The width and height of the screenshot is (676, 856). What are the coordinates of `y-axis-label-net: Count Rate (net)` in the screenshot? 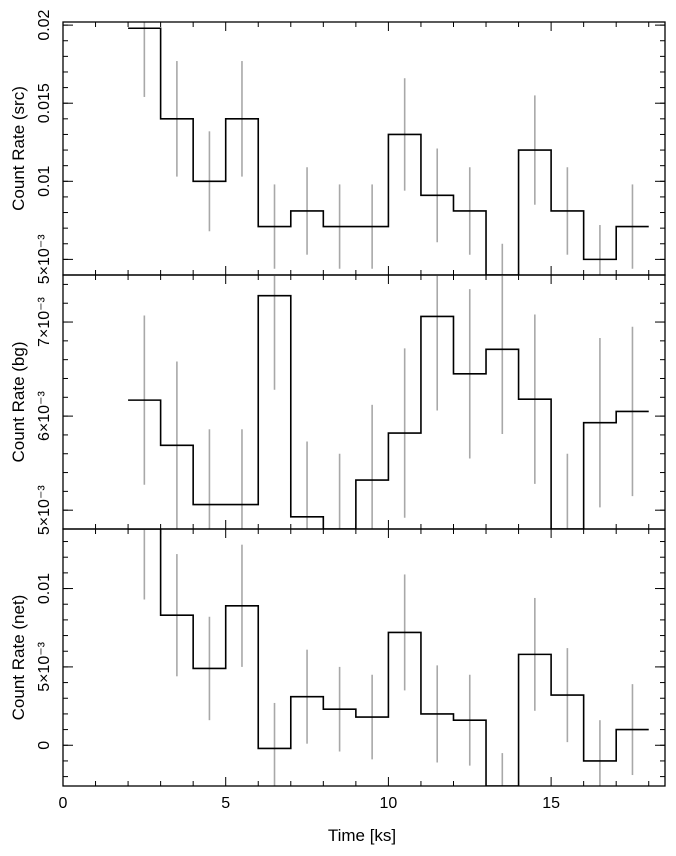 It's located at (18, 658).